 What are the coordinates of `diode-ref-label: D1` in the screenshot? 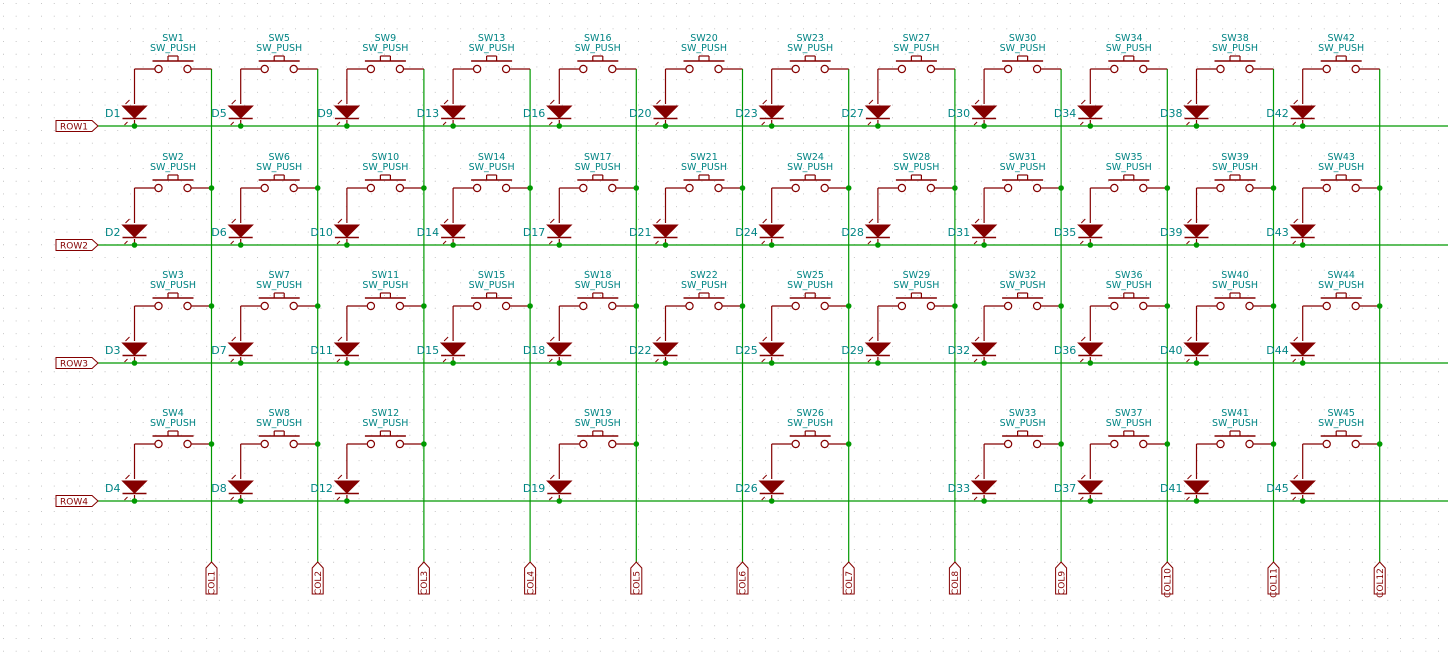 It's located at (112, 113).